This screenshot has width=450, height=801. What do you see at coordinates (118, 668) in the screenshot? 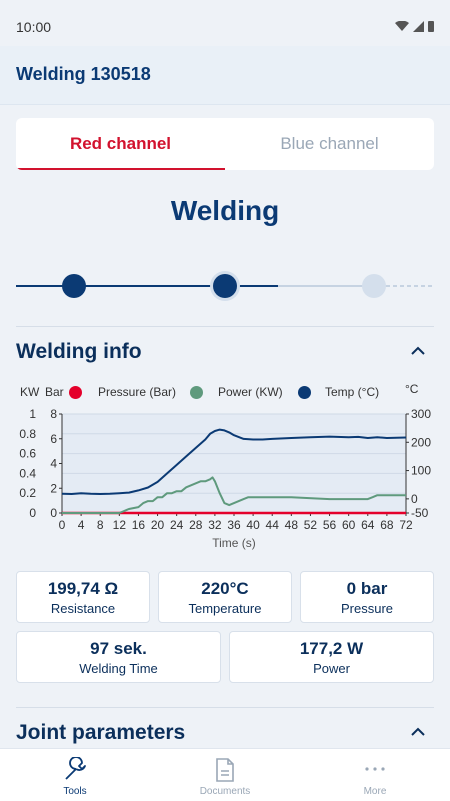
I see `stat-label: Welding Time` at bounding box center [118, 668].